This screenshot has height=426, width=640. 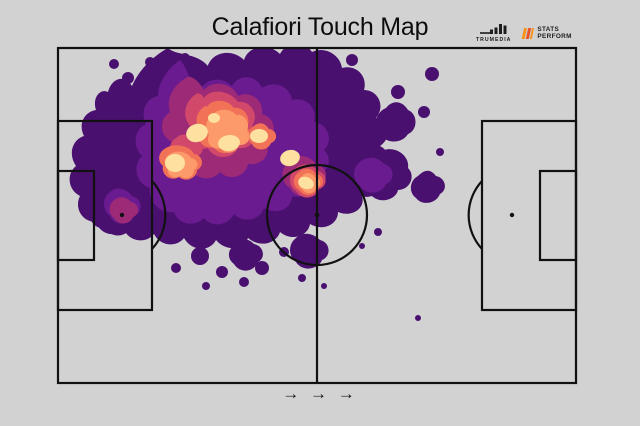 I want to click on left-penalty-spot, so click(x=122, y=215).